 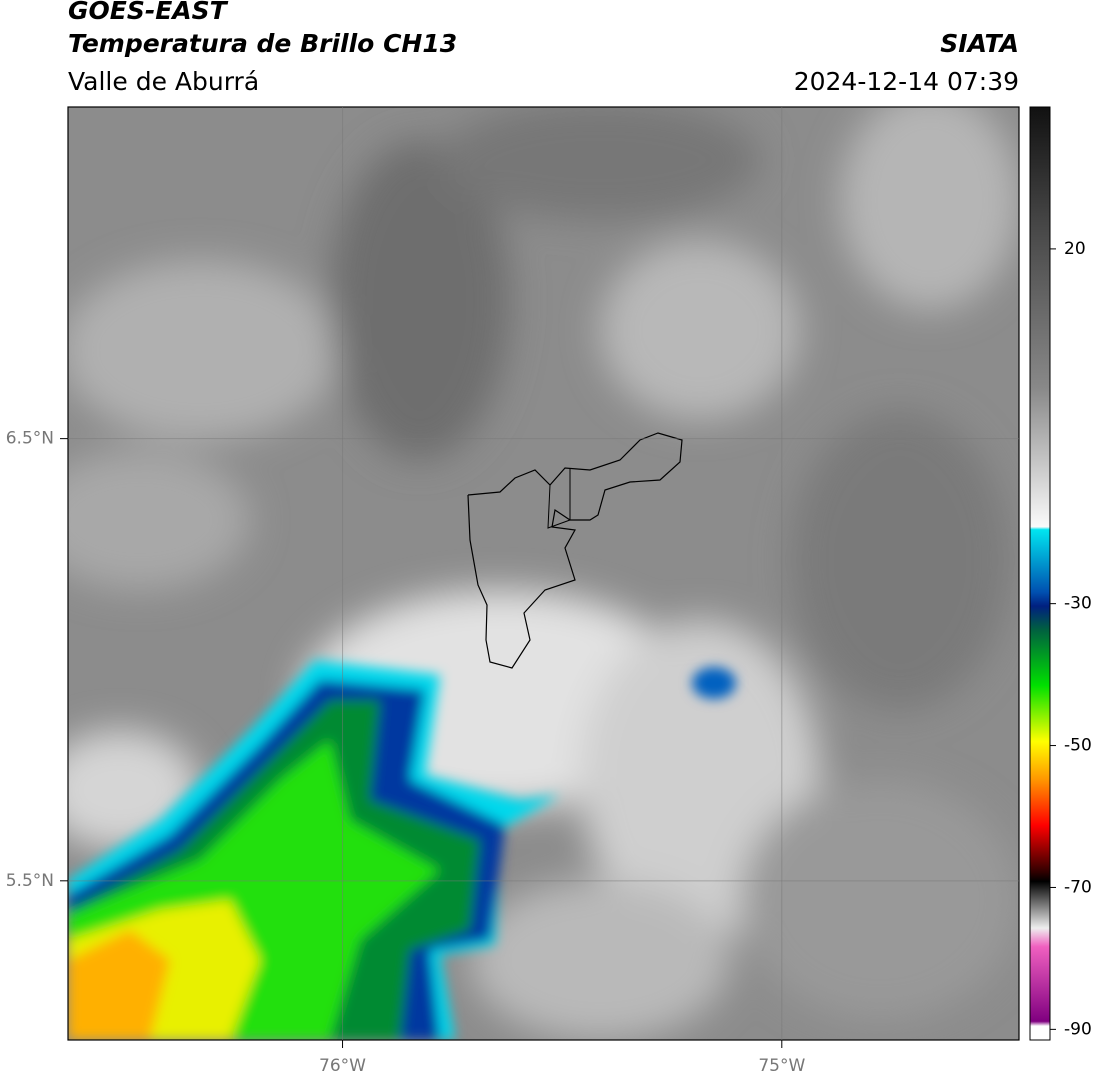 I want to click on region: Valle de Aburrá, so click(x=163, y=81).